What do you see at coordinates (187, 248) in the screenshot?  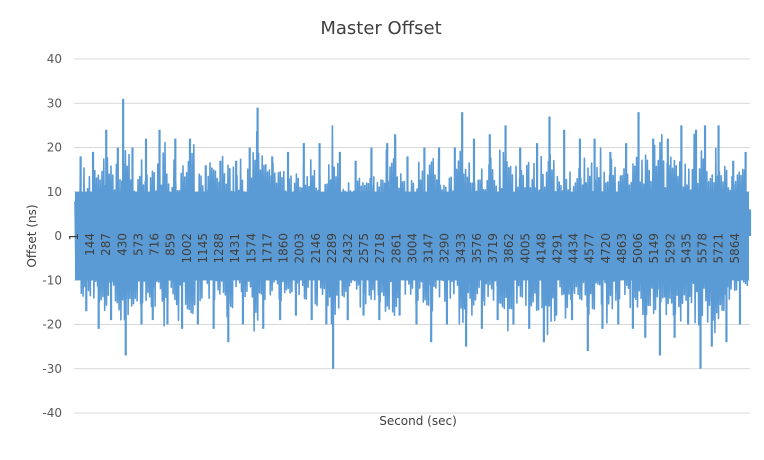 I see `x-tick-label: 1002` at bounding box center [187, 248].